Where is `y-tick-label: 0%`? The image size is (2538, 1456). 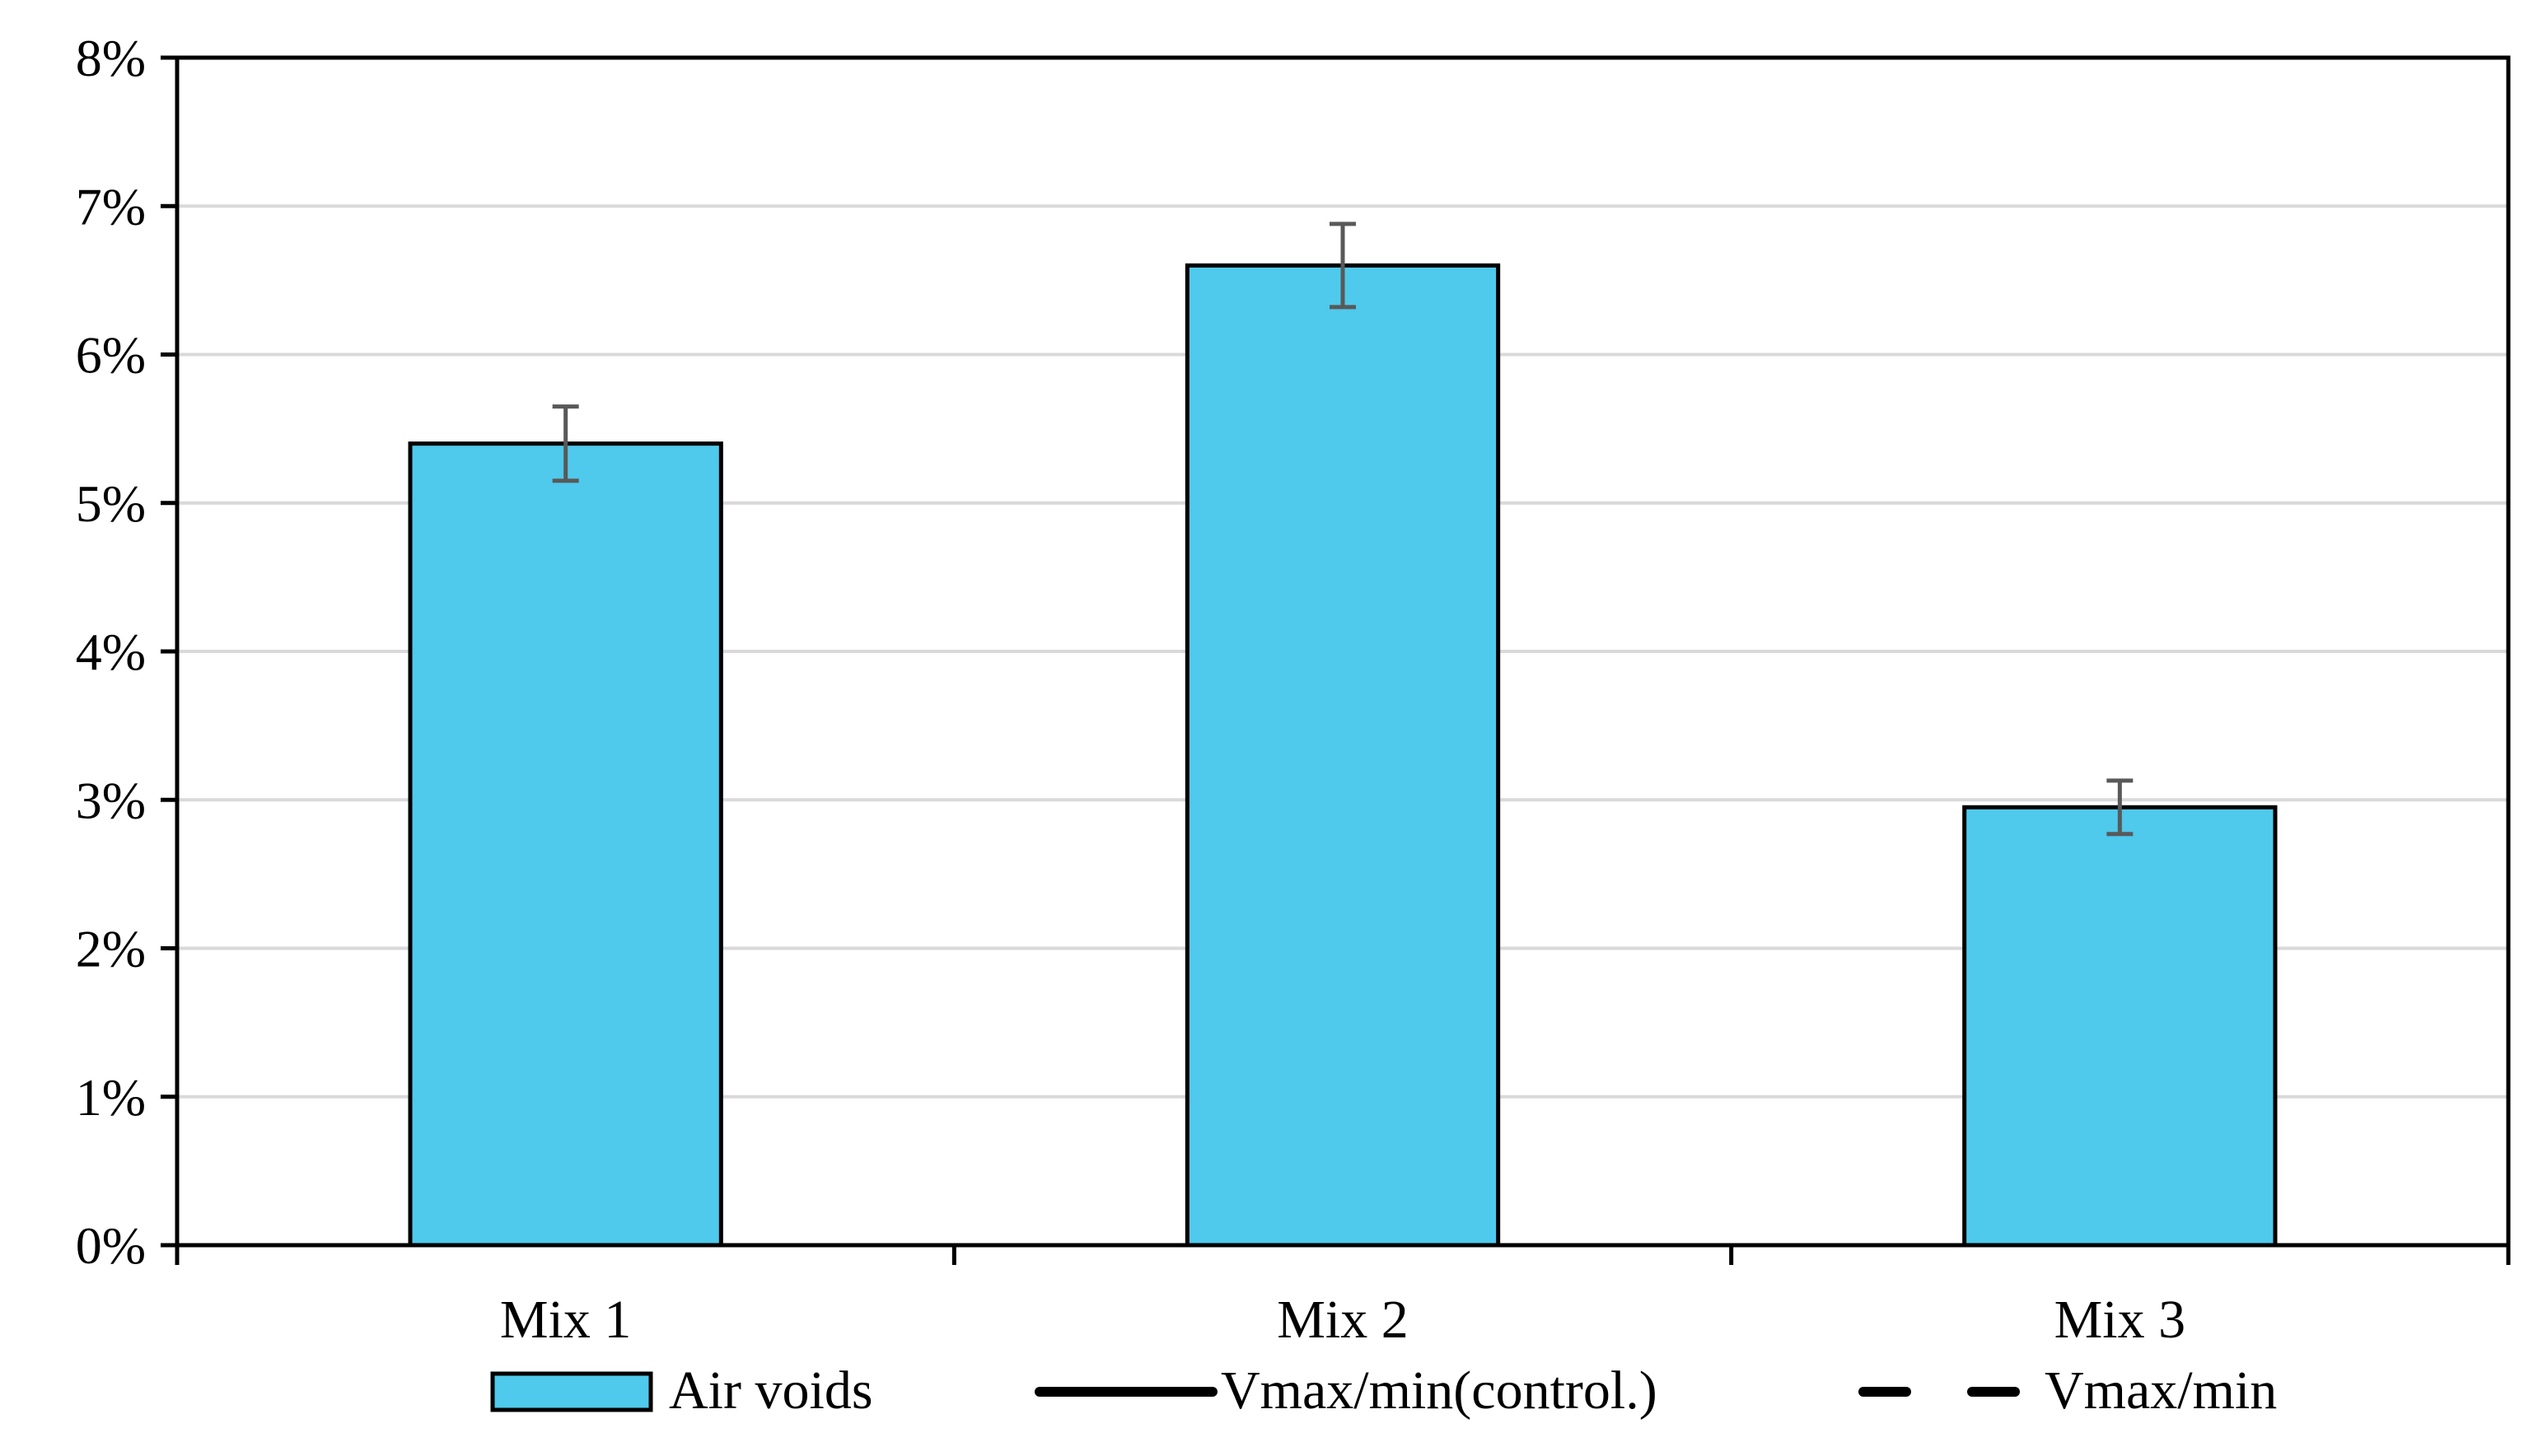 y-tick-label: 0% is located at coordinates (111, 1245).